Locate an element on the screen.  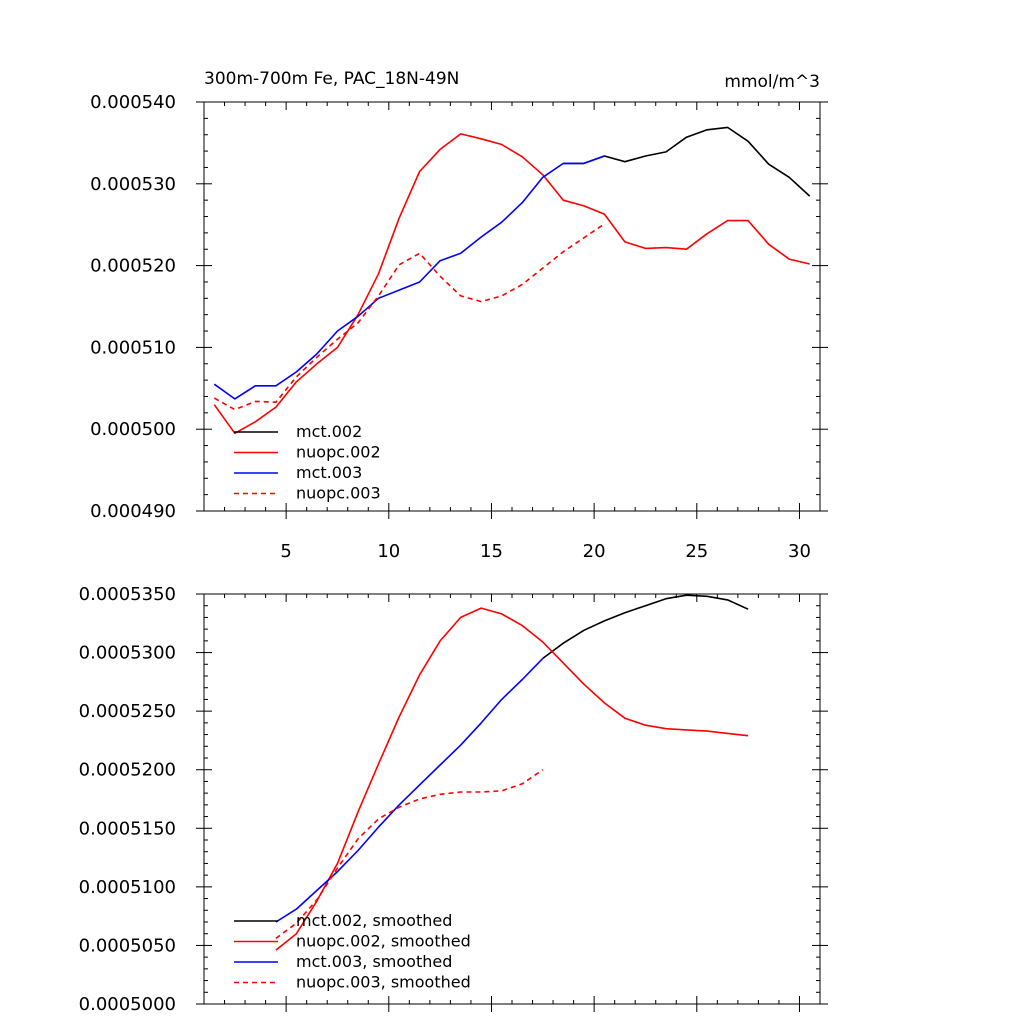
x-tick-label: 5 is located at coordinates (285, 551).